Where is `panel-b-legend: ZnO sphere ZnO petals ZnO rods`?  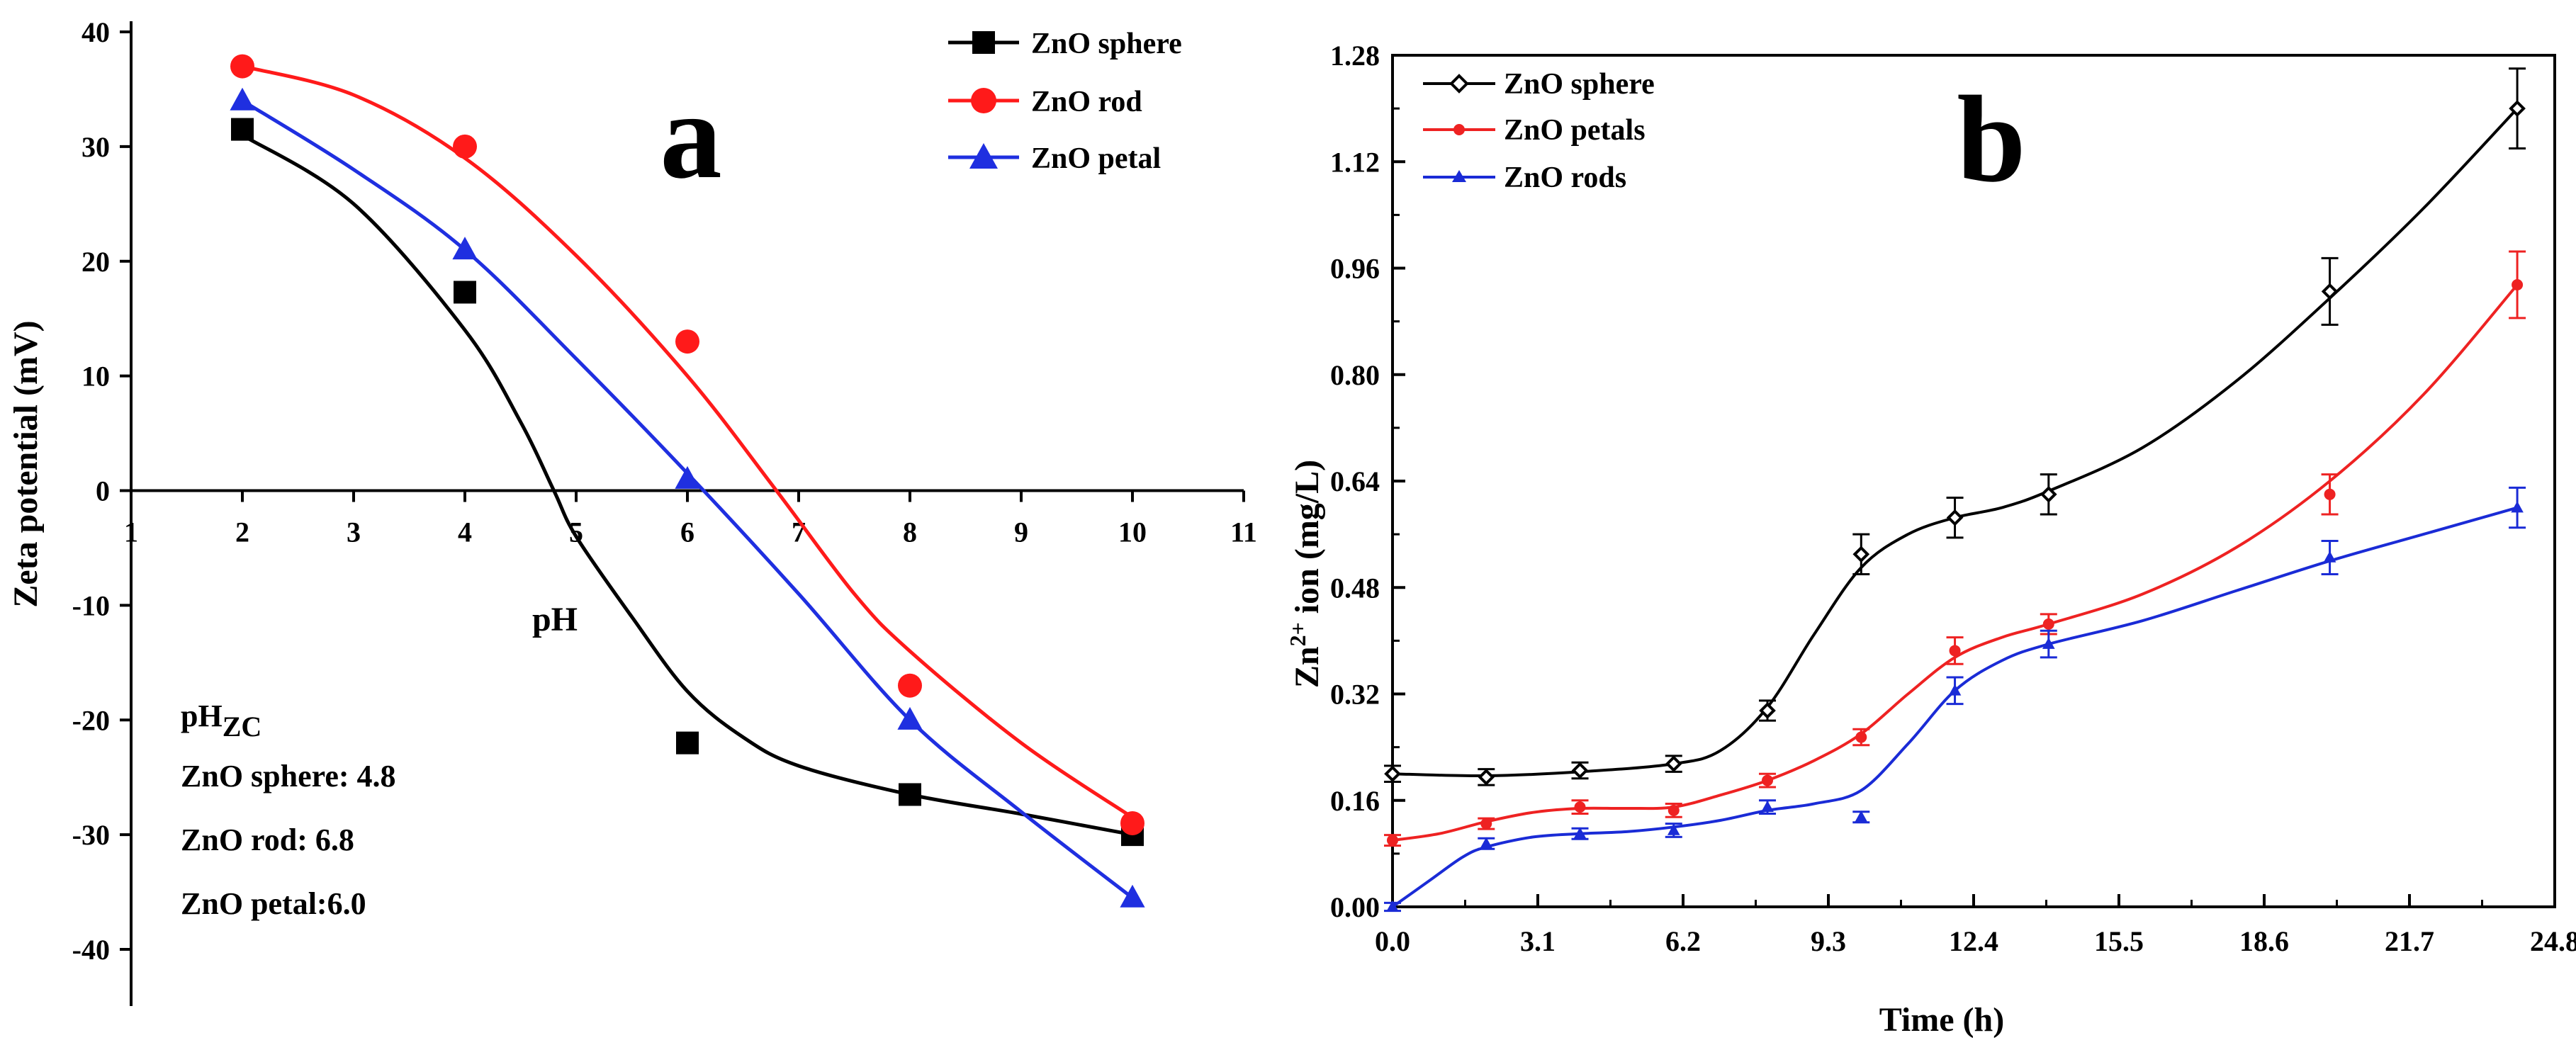 panel-b-legend: ZnO sphere ZnO petals ZnO rods is located at coordinates (1539, 131).